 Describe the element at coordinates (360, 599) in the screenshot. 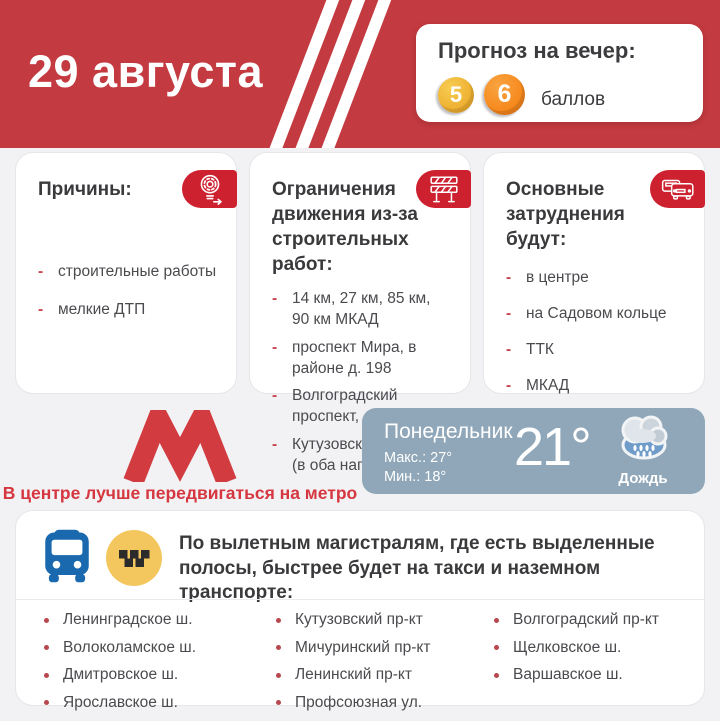

I see `divider` at that location.